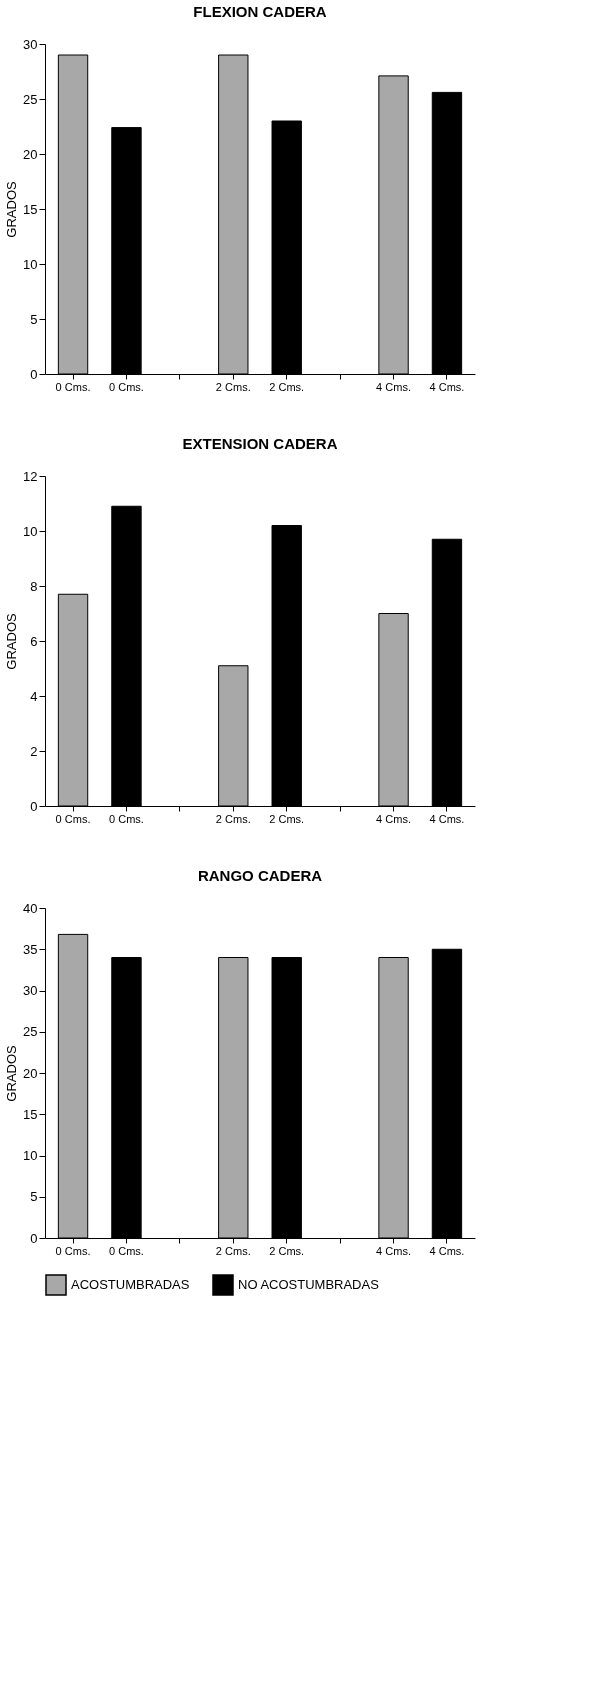 This screenshot has height=1704, width=611. What do you see at coordinates (34, 751) in the screenshot?
I see `y-tick-label: 2` at bounding box center [34, 751].